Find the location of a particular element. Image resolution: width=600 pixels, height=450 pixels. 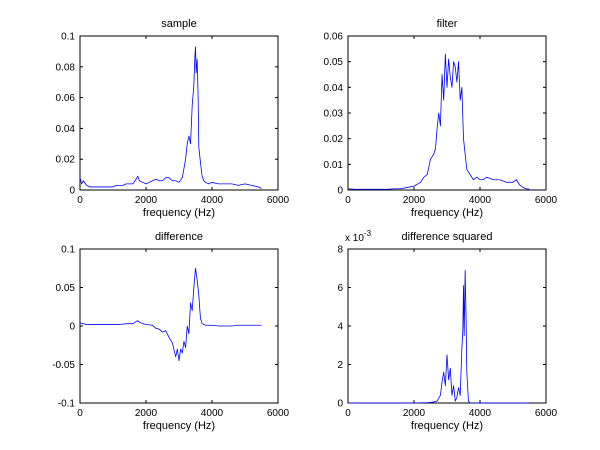

y-tick-label: 8 is located at coordinates (340, 250).